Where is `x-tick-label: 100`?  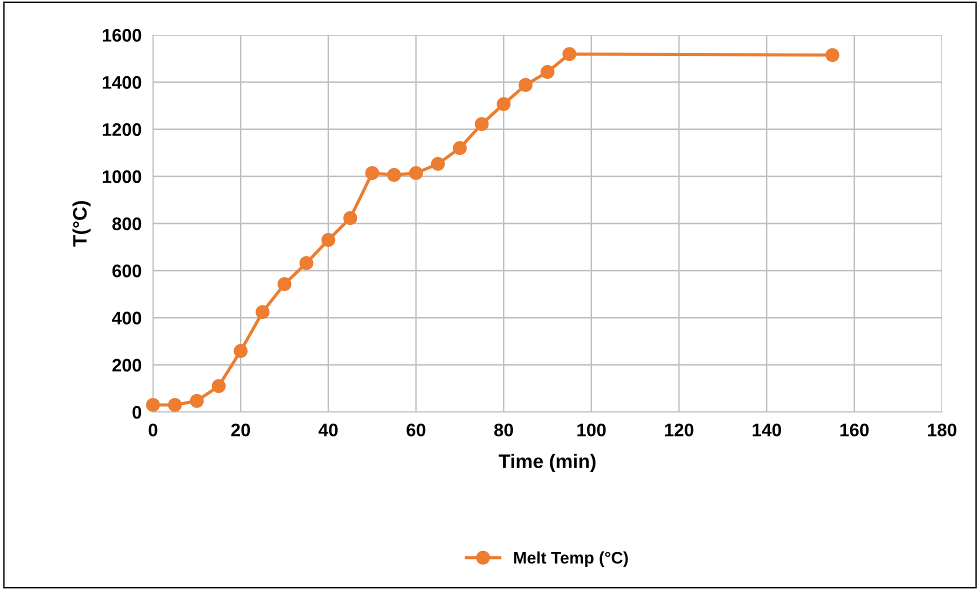
x-tick-label: 100 is located at coordinates (591, 430).